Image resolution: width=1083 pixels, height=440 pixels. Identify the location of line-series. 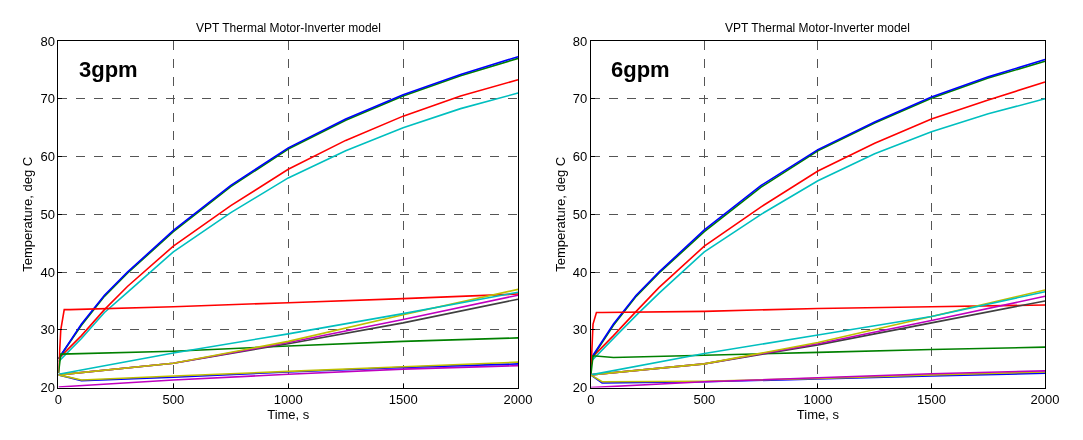
(288, 355).